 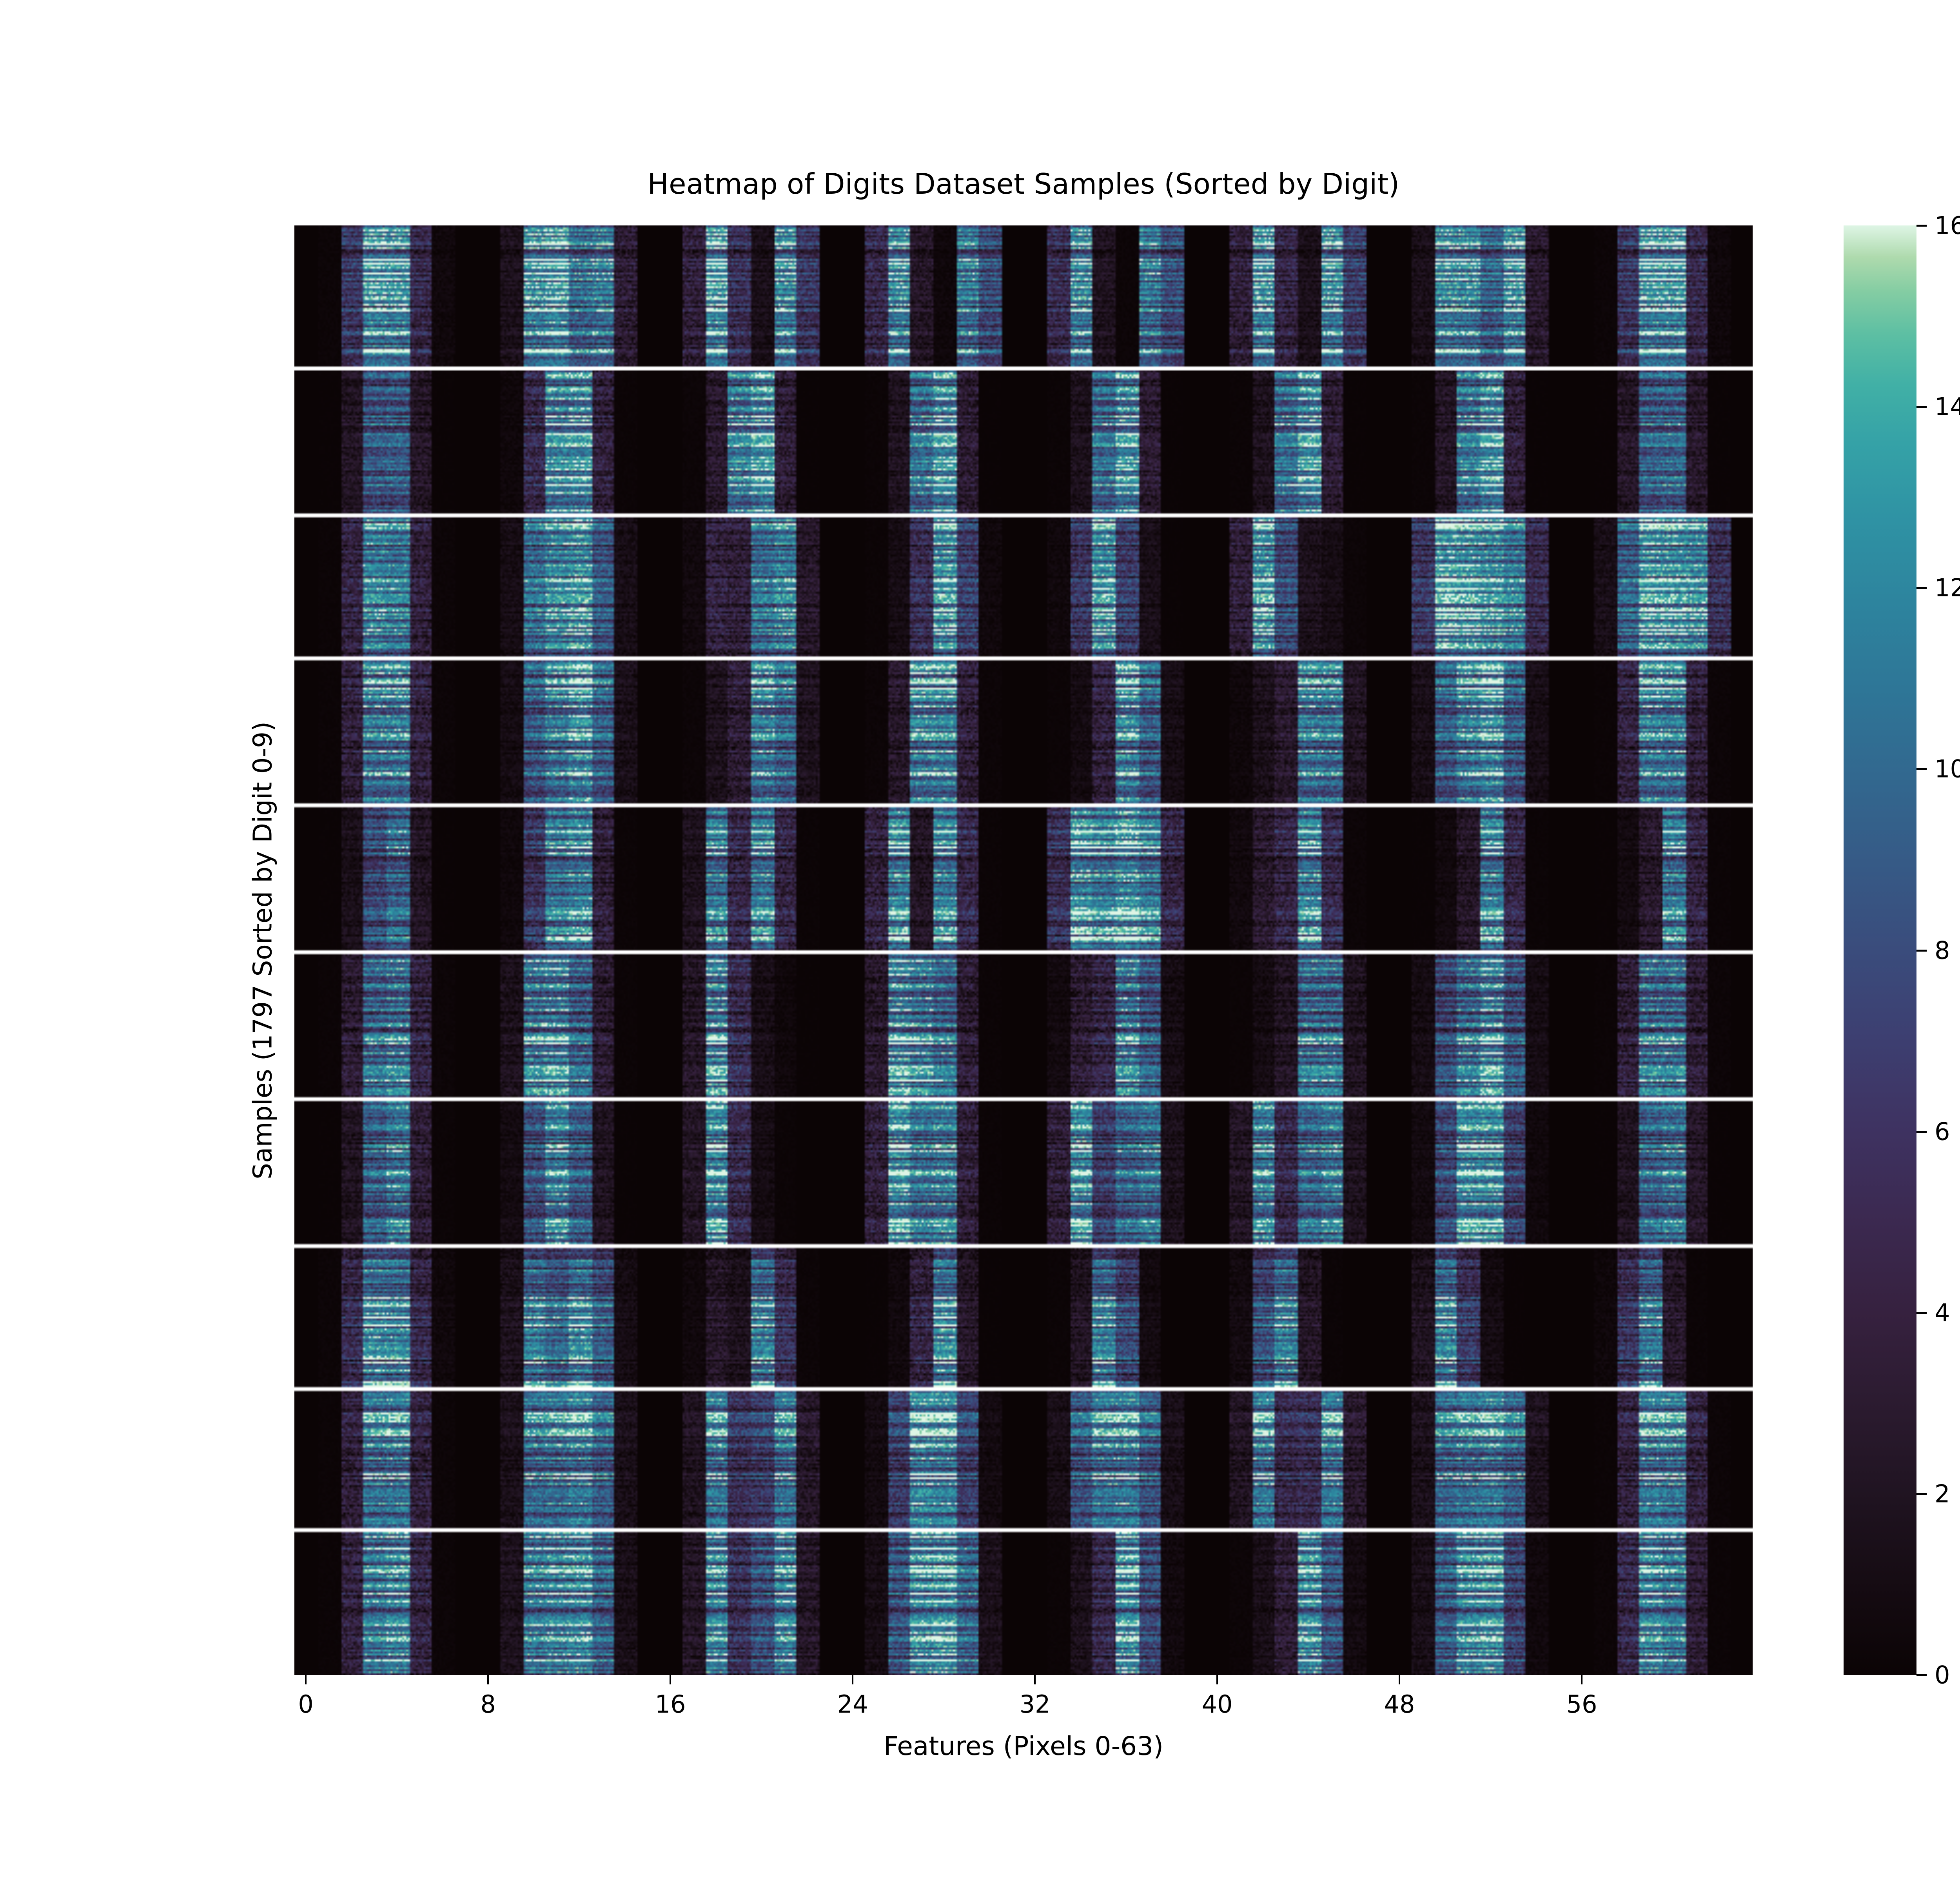 I want to click on colorbar-tick-label: 0, so click(x=1943, y=1674).